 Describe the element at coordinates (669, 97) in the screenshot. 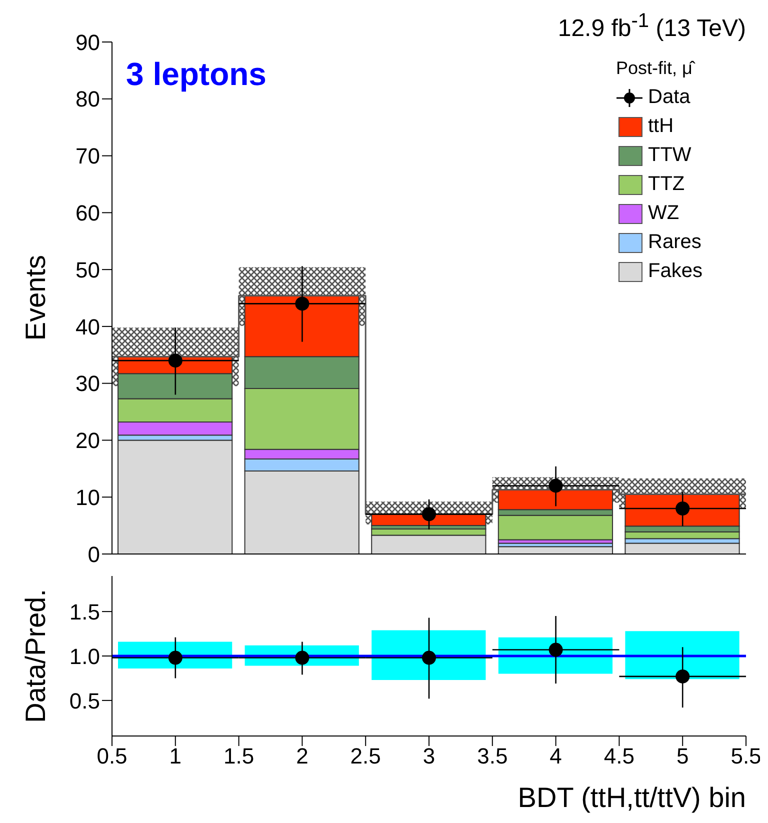

I see `legend-label: Data` at that location.